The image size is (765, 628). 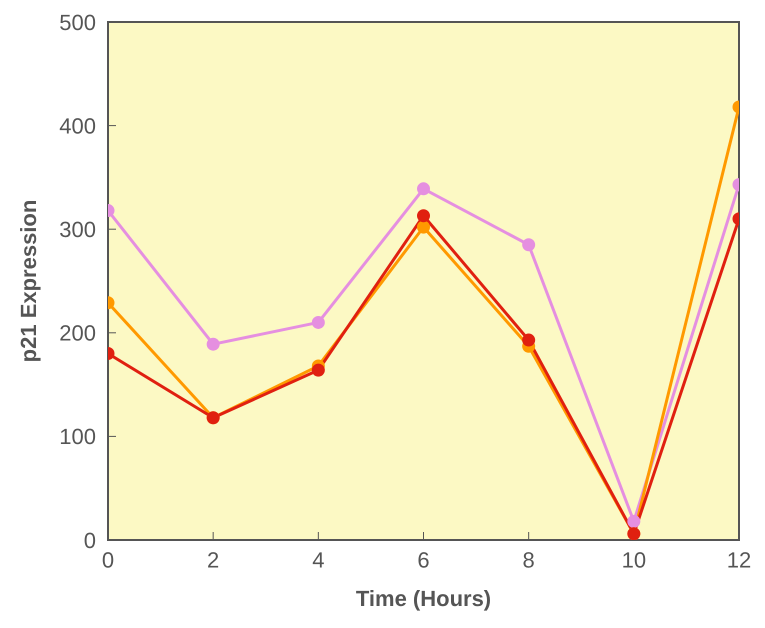 What do you see at coordinates (77, 437) in the screenshot?
I see `y-tick-label: 100` at bounding box center [77, 437].